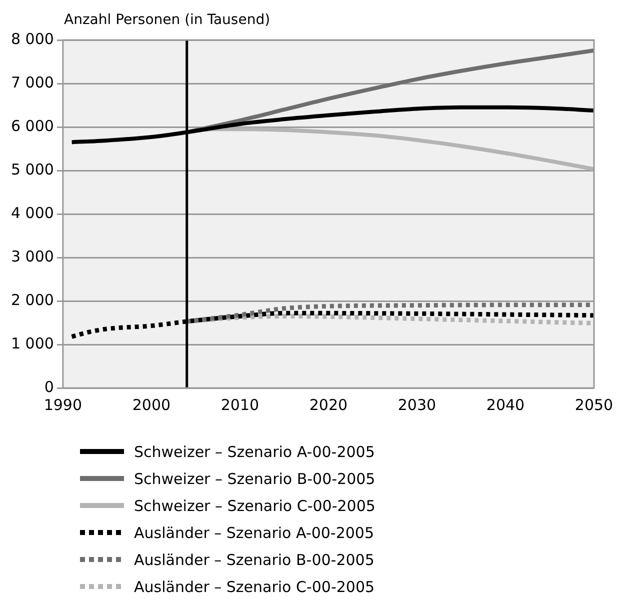 The height and width of the screenshot is (601, 632). Describe the element at coordinates (32, 82) in the screenshot. I see `y-tick-label: 7 000` at that location.